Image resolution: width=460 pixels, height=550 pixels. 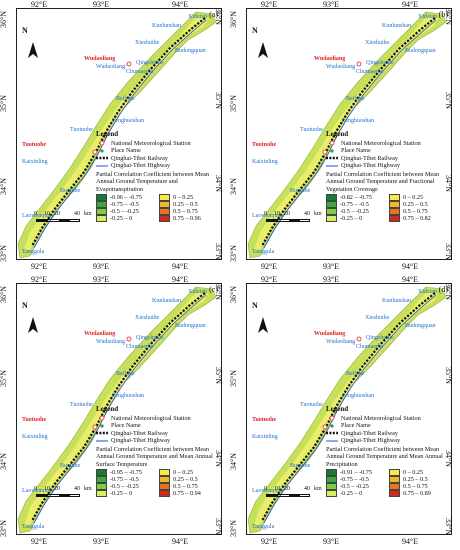 I want to click on panel-label: (a), so click(x=213, y=14).